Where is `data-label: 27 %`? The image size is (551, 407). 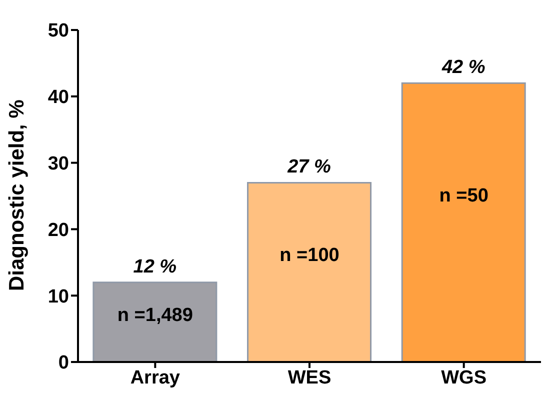
data-label: 27 % is located at coordinates (309, 167).